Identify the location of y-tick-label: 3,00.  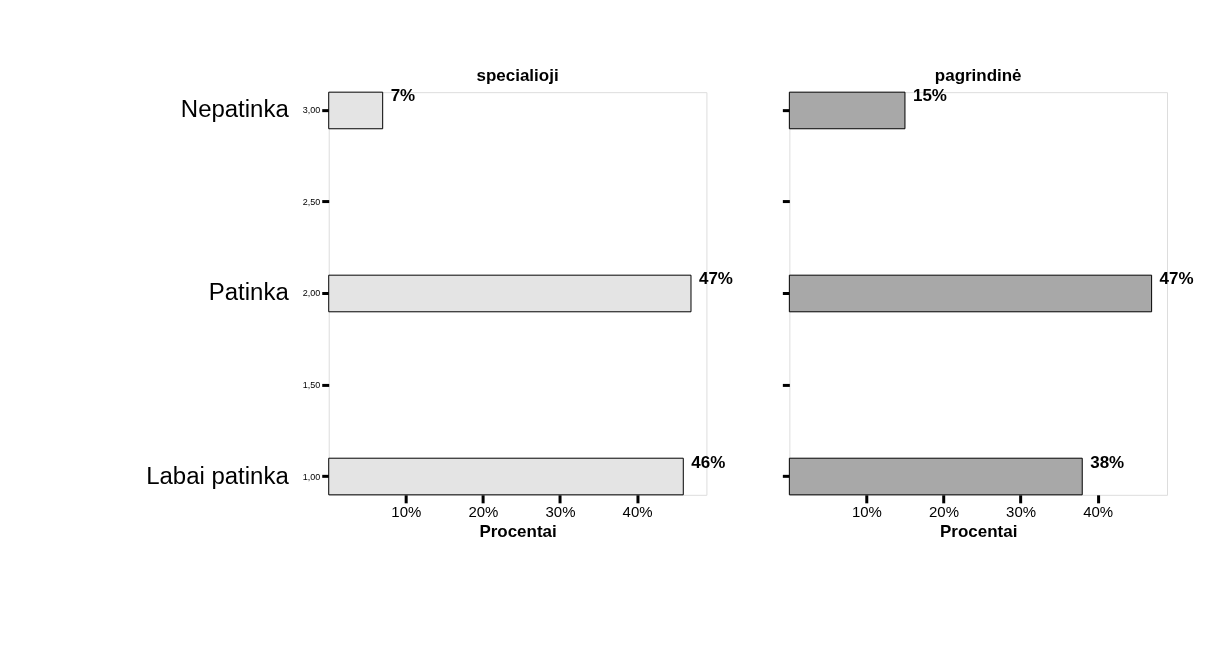
(311, 110).